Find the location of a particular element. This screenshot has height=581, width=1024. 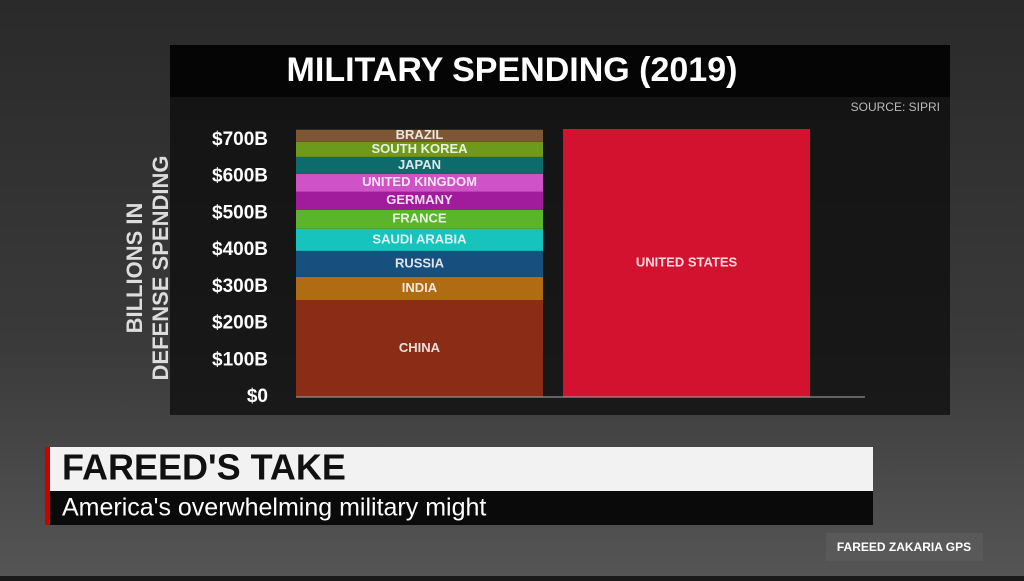

title-band is located at coordinates (560, 71).